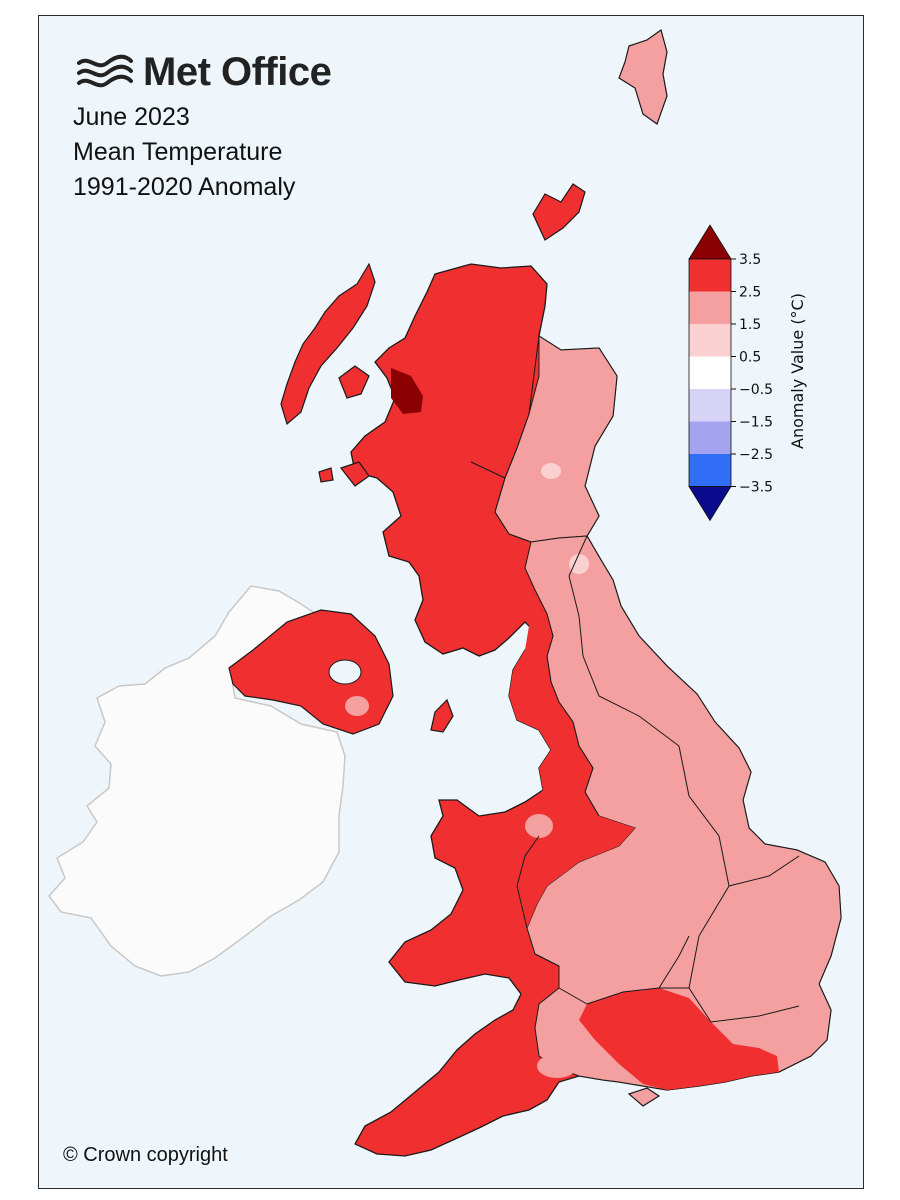 This screenshot has height=1200, width=900. What do you see at coordinates (797, 371) in the screenshot?
I see `colorbar-title: Anomaly Value (°C)` at bounding box center [797, 371].